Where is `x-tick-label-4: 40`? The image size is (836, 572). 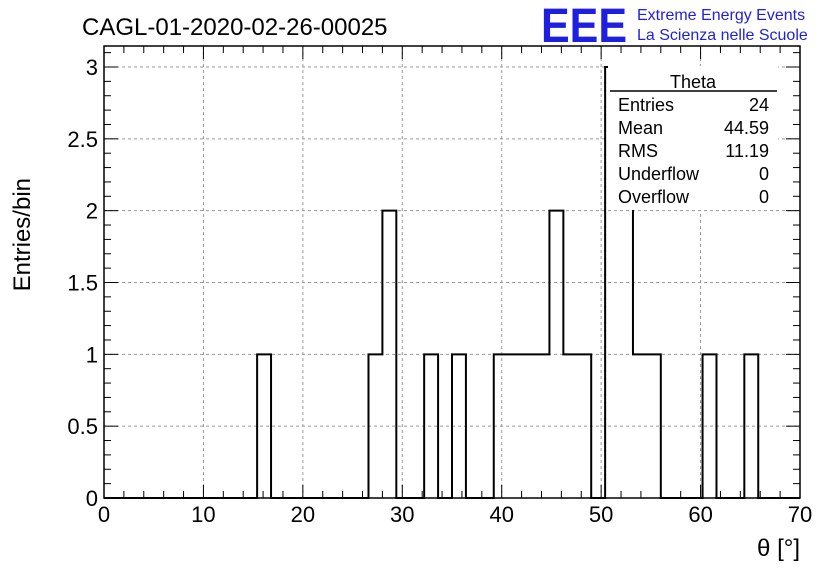
x-tick-label-4: 40 is located at coordinates (501, 514).